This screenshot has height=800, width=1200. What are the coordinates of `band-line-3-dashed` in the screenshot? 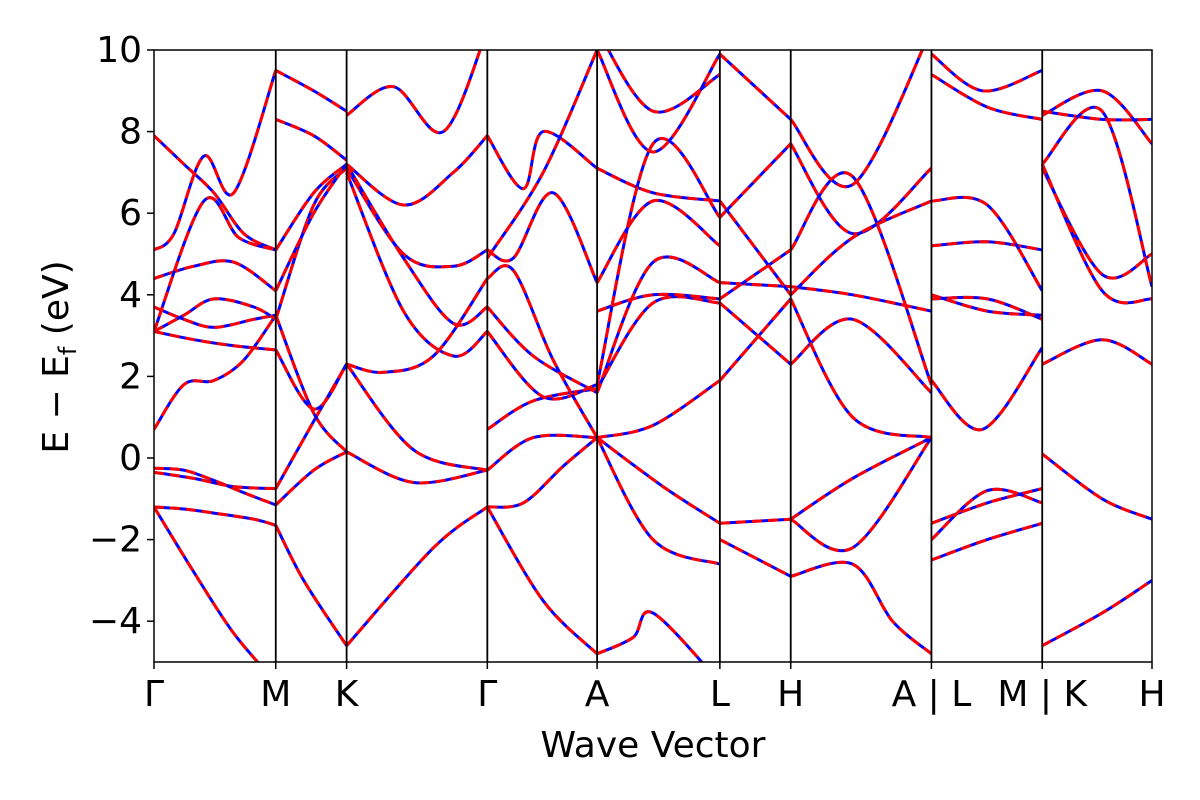 It's located at (207, 584).